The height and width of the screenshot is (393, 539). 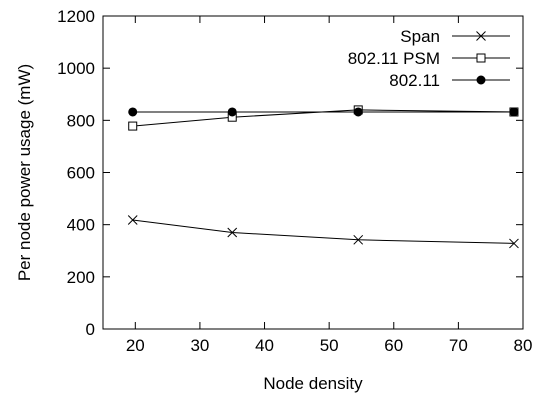 What do you see at coordinates (81, 173) in the screenshot?
I see `y-tick-label: 600` at bounding box center [81, 173].